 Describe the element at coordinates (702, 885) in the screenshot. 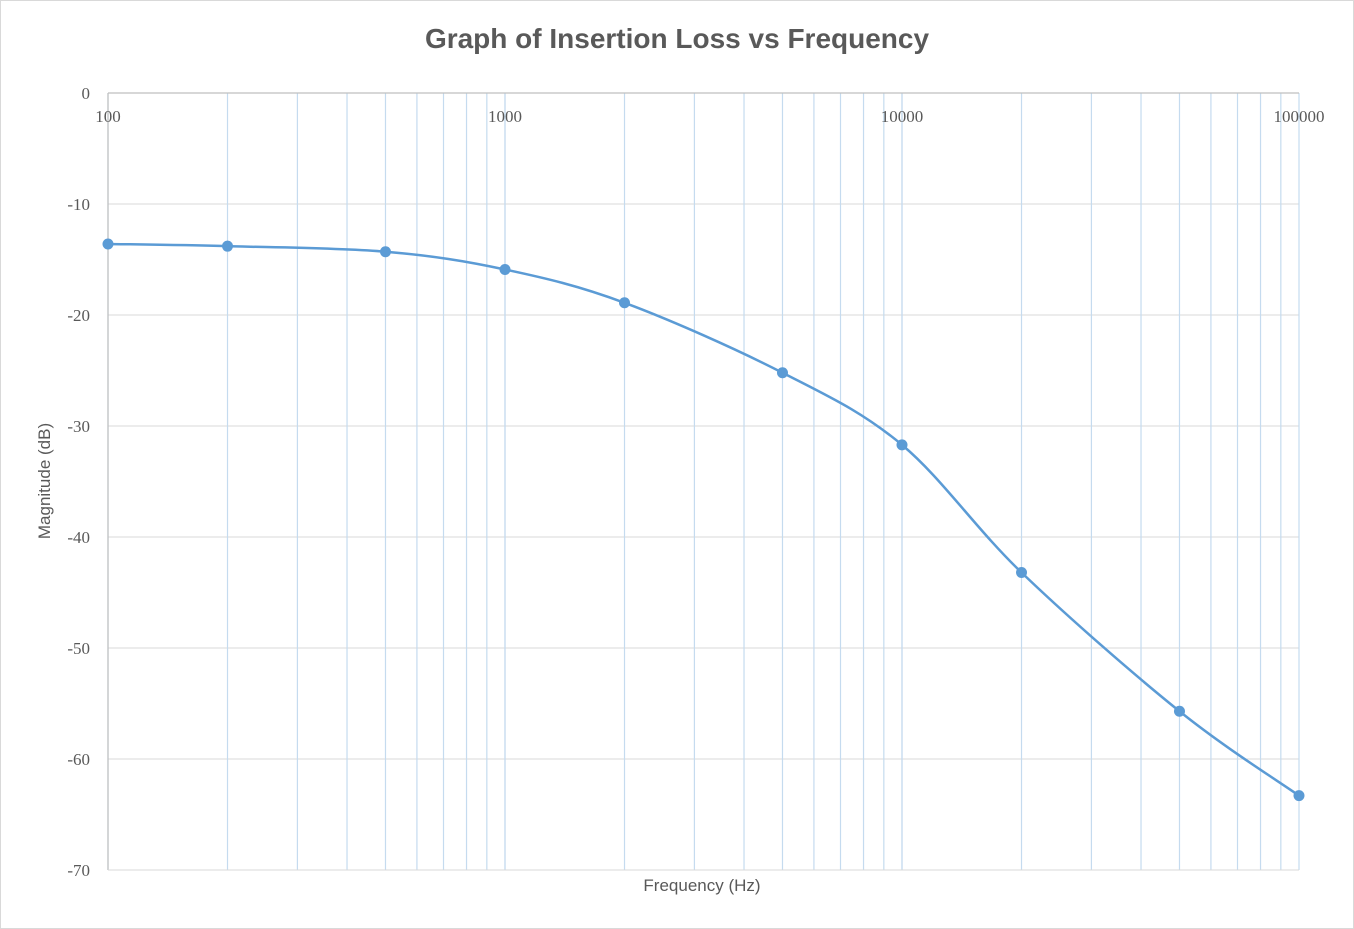

I see `x-axis-label: Frequency (Hz)` at that location.